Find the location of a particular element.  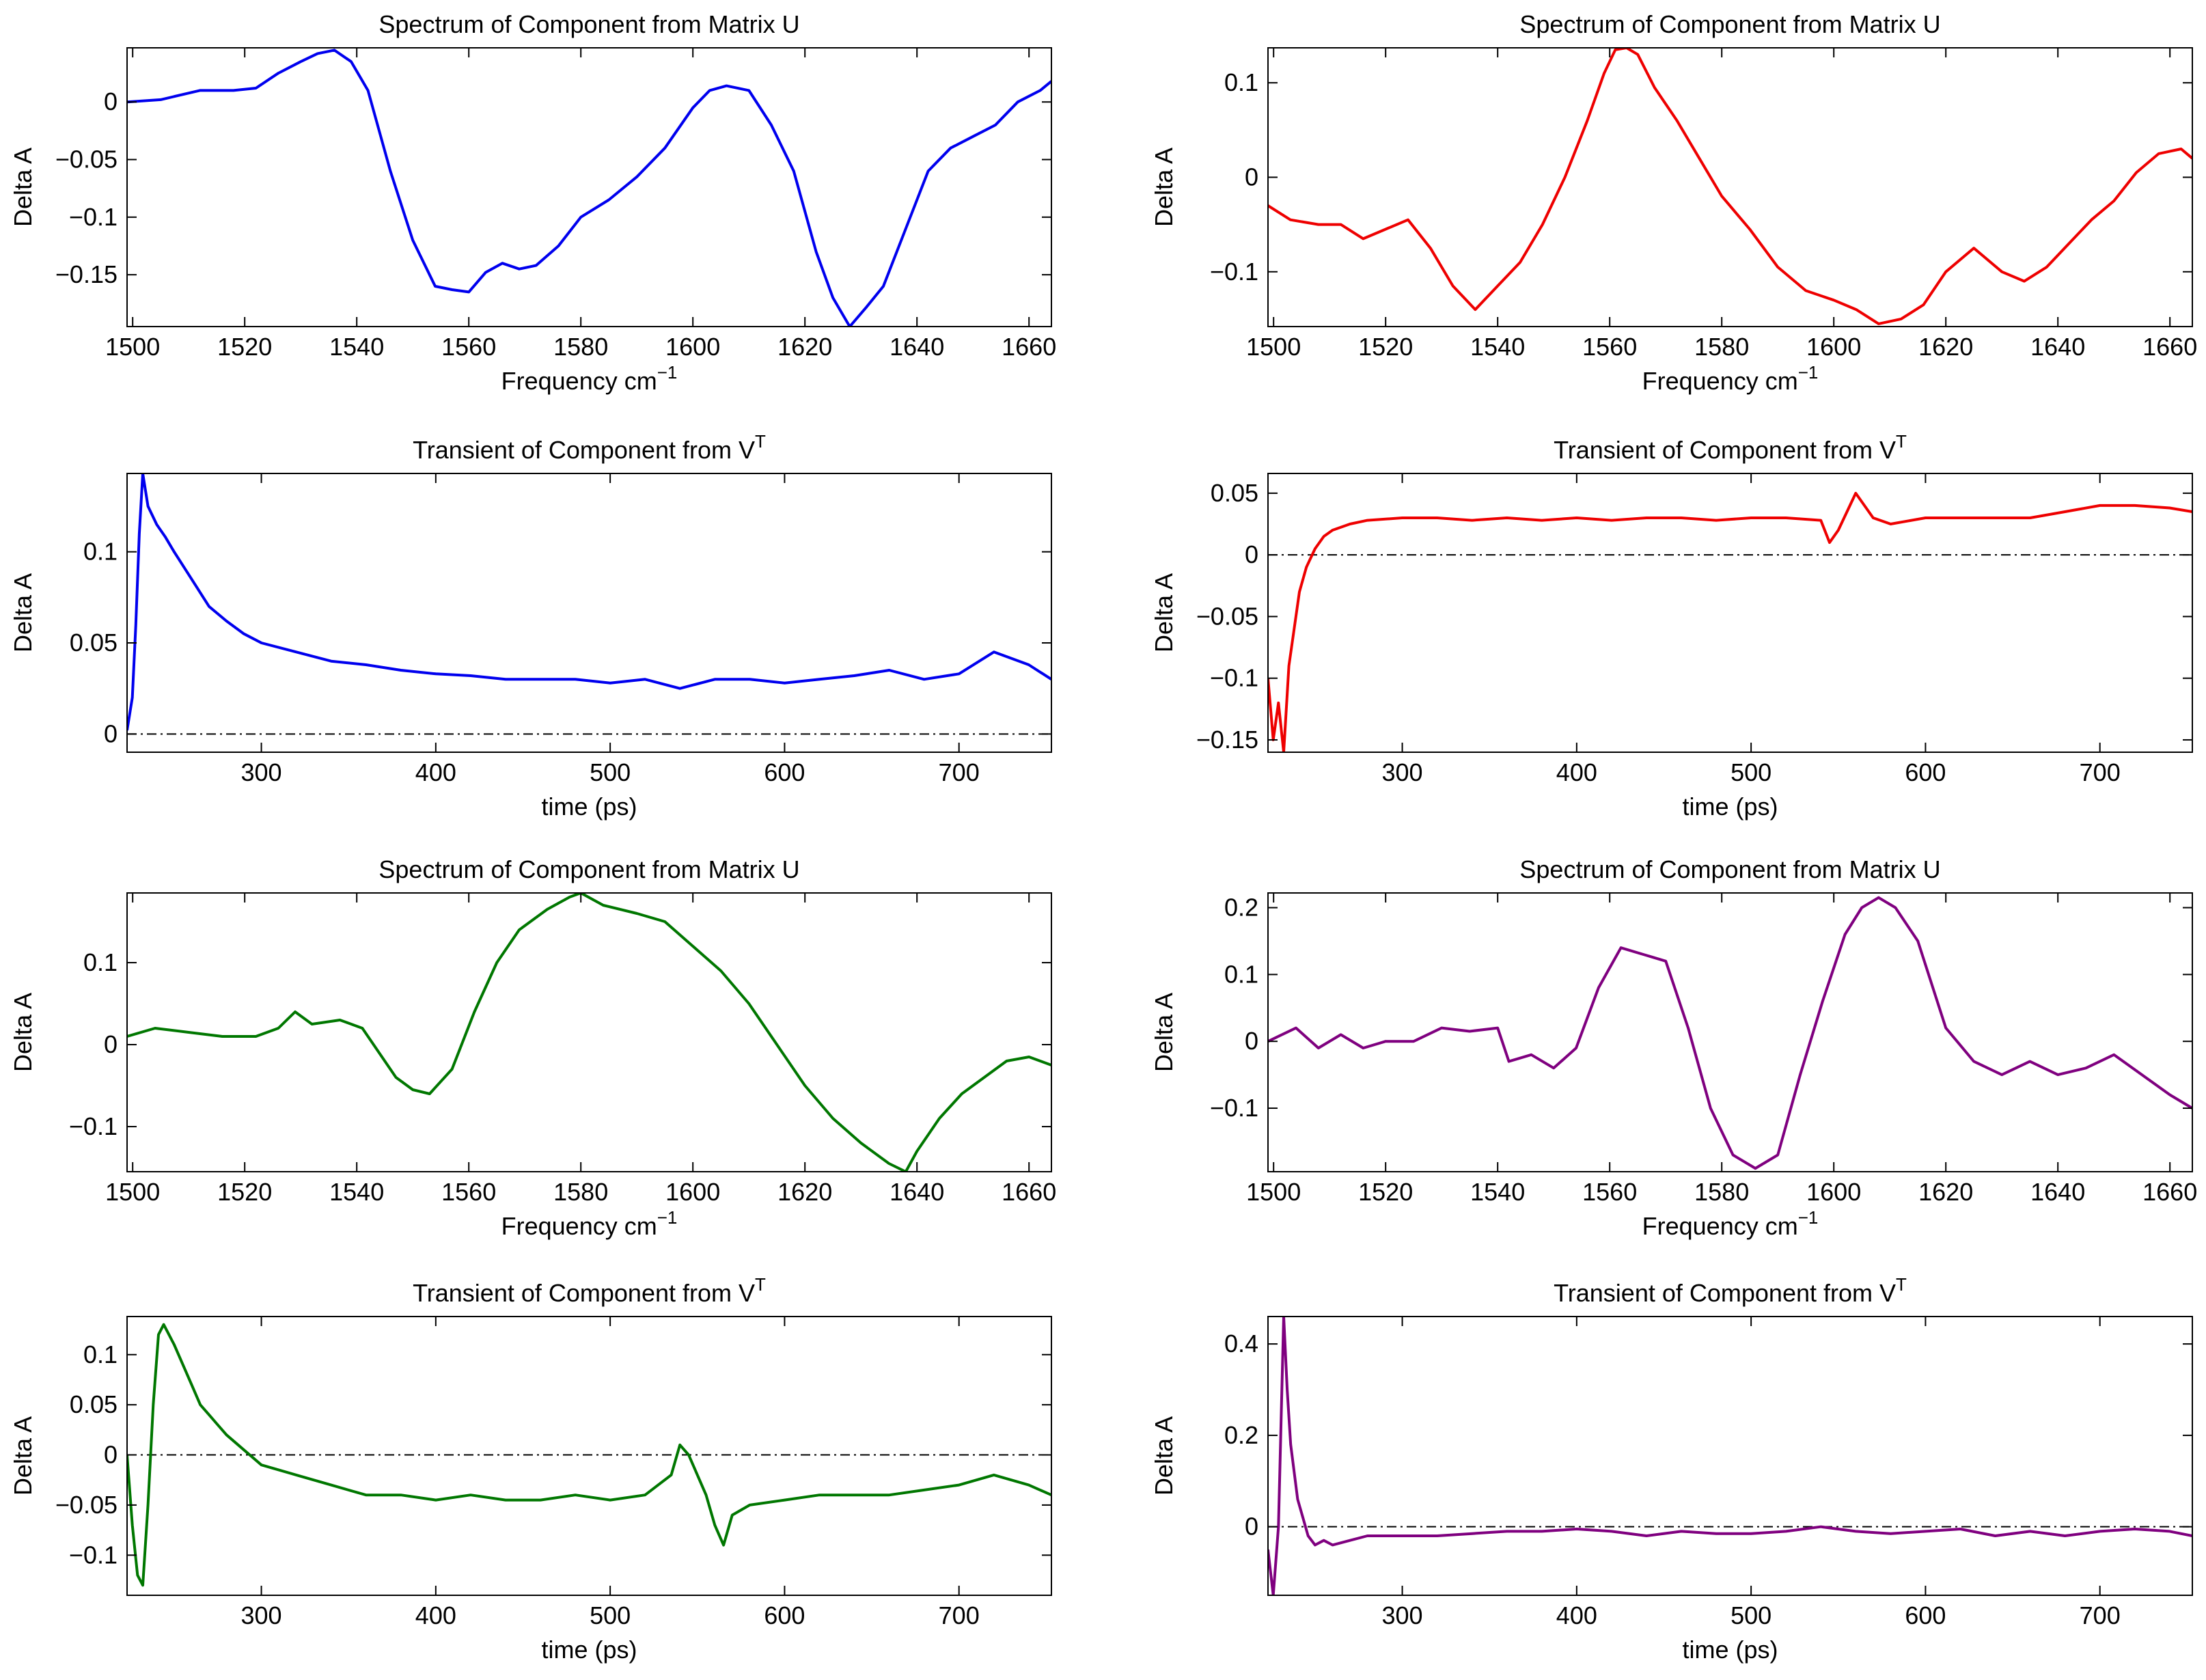

chart-title-text: Transient of Component from V is located at coordinates (584, 1293).